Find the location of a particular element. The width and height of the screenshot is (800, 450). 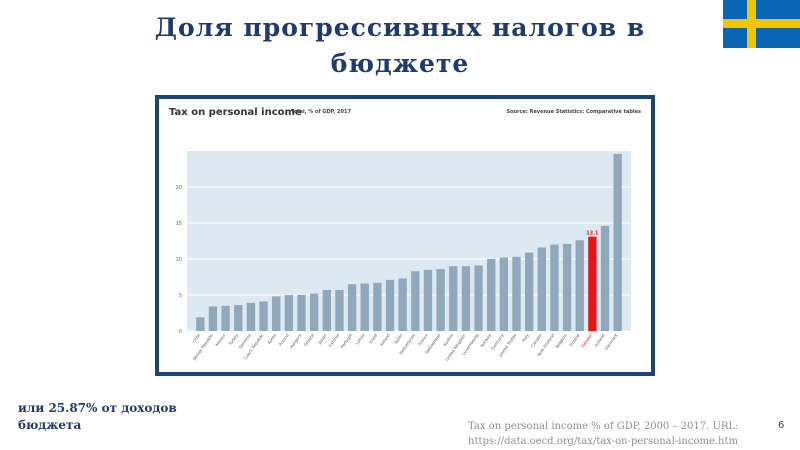

x-tick-label: Belgium is located at coordinates (561, 341).